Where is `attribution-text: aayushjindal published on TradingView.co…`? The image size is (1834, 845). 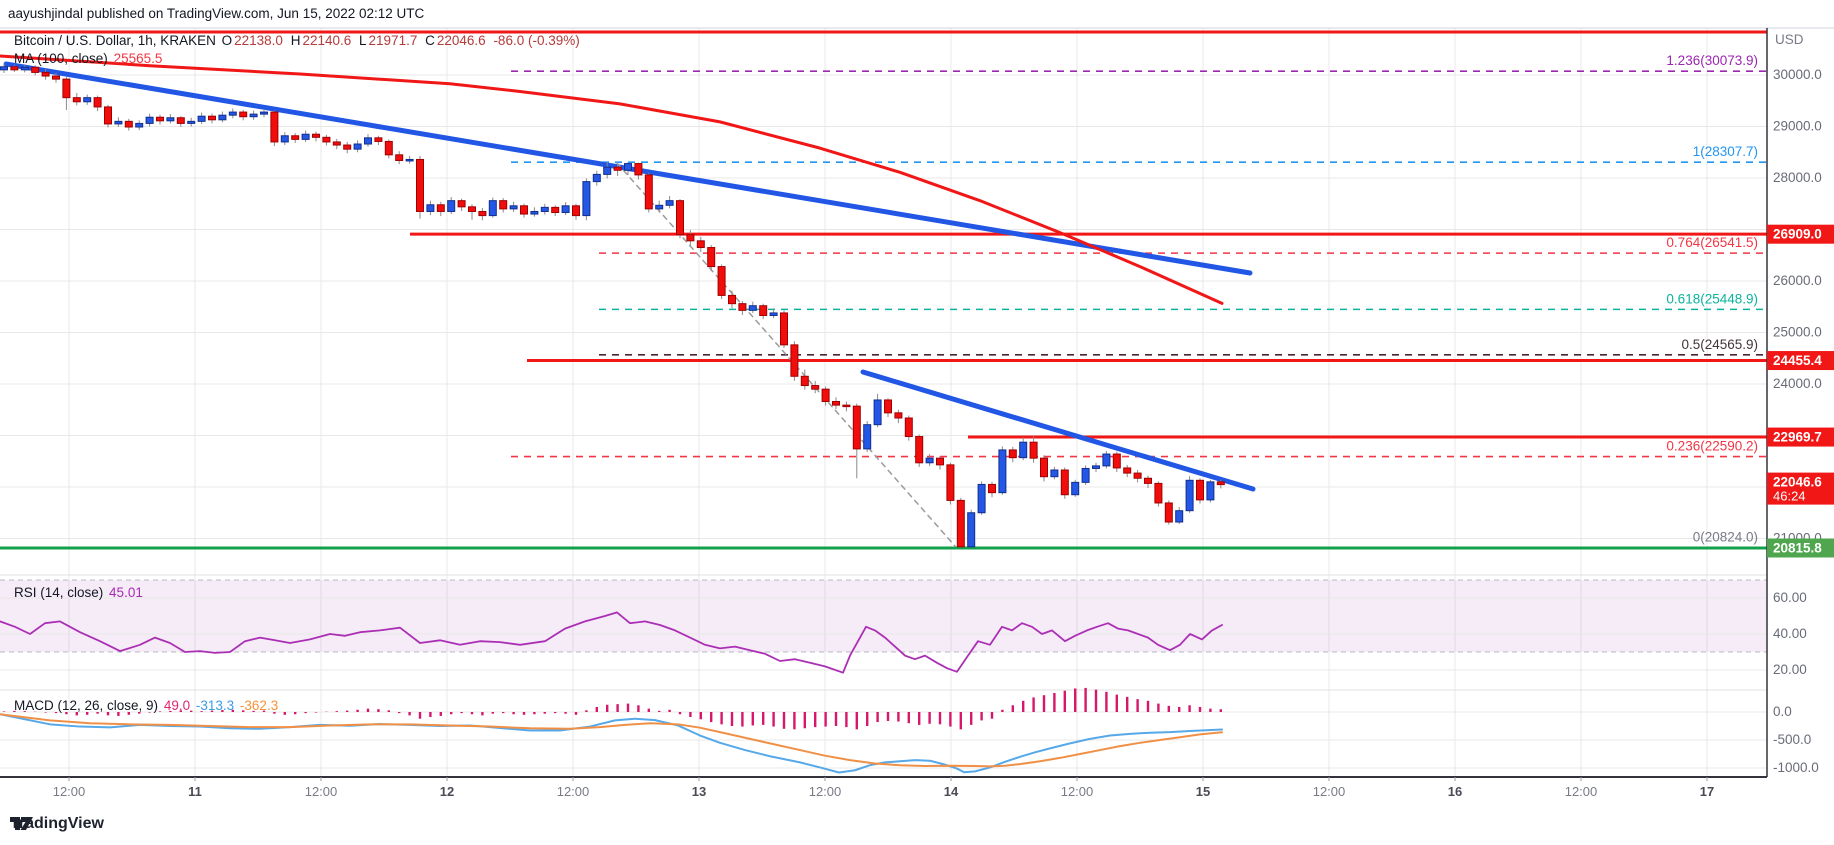
attribution-text: aayushjindal published on TradingView.co… is located at coordinates (216, 13).